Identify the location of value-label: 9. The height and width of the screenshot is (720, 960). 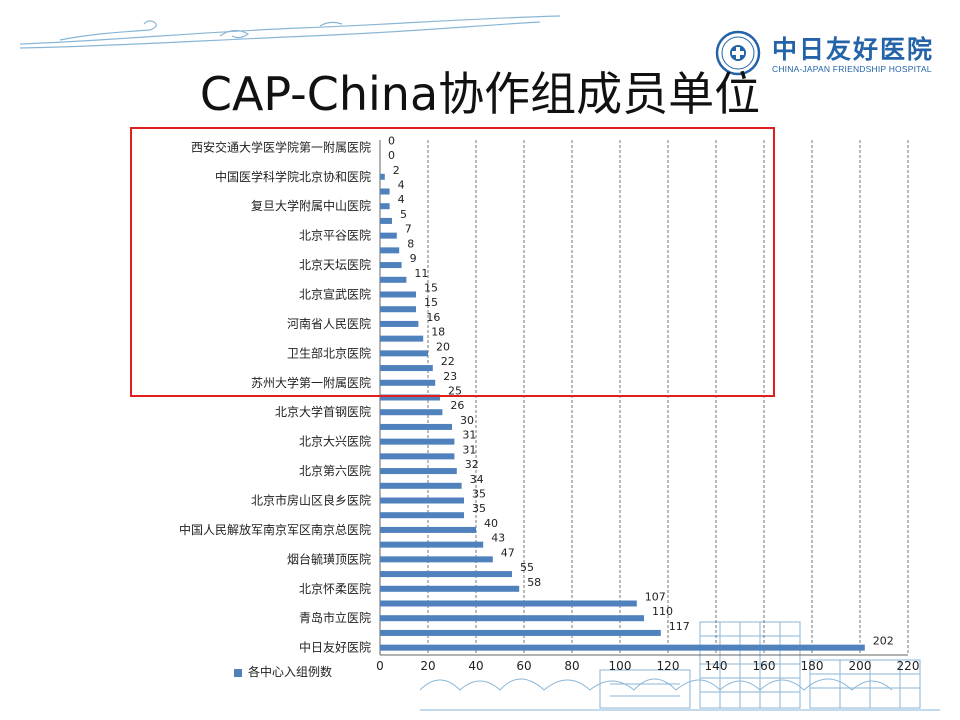
(413, 258).